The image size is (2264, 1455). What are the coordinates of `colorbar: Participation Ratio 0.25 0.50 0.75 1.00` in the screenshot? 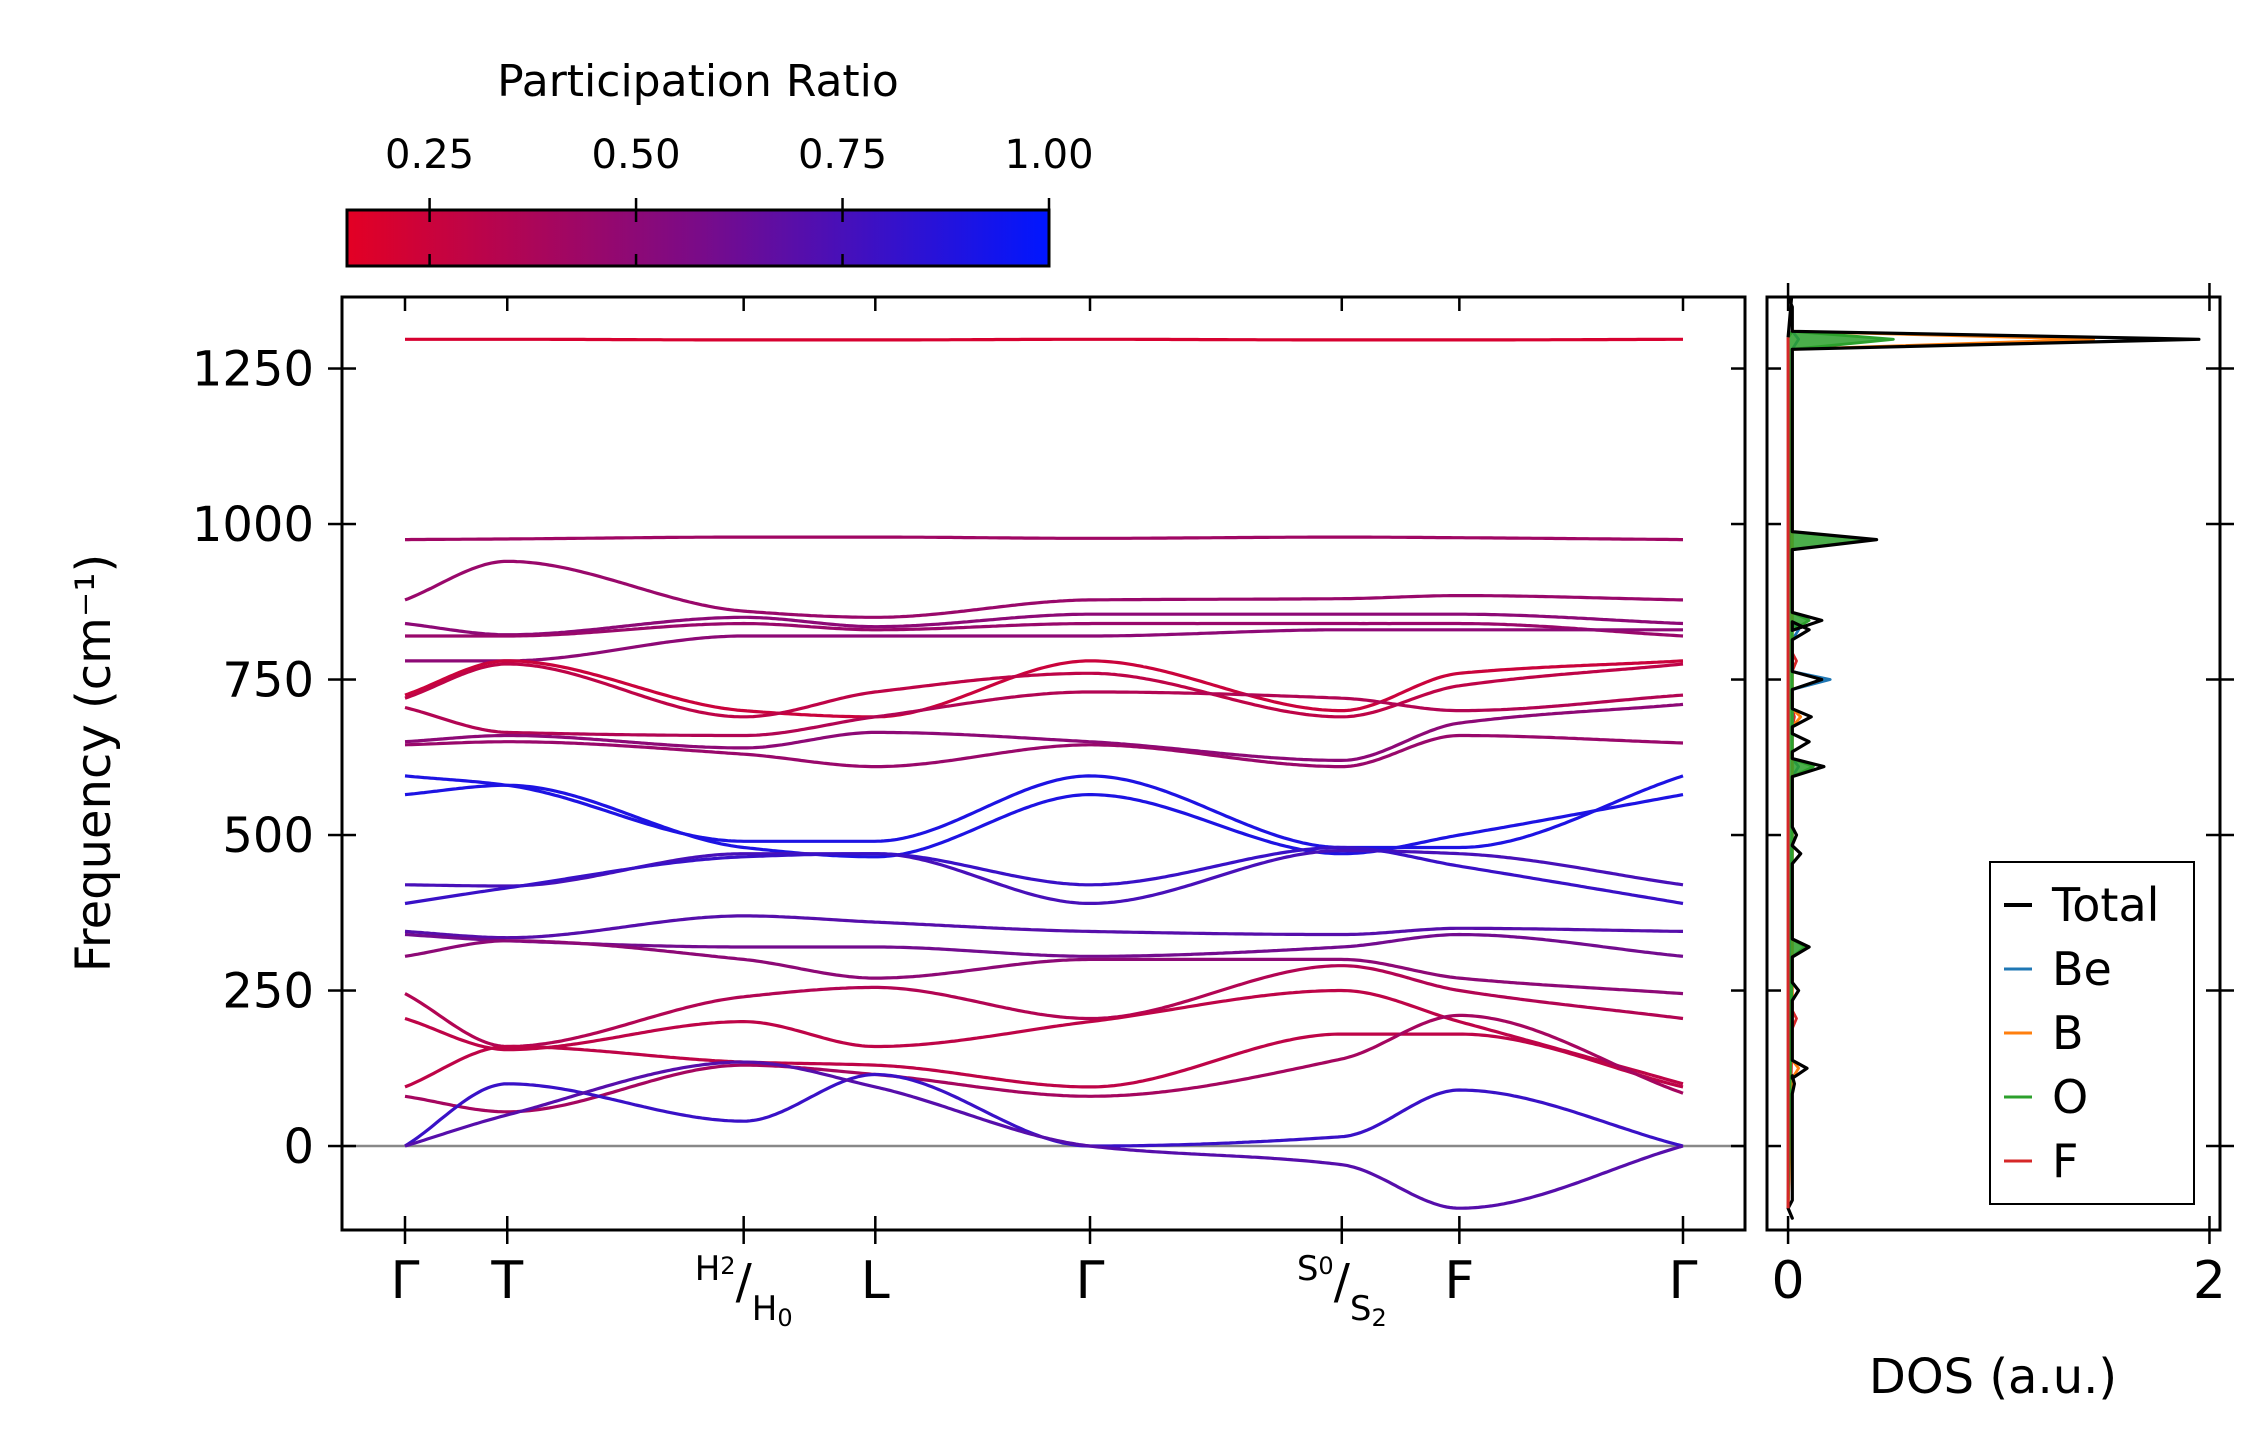 It's located at (719, 162).